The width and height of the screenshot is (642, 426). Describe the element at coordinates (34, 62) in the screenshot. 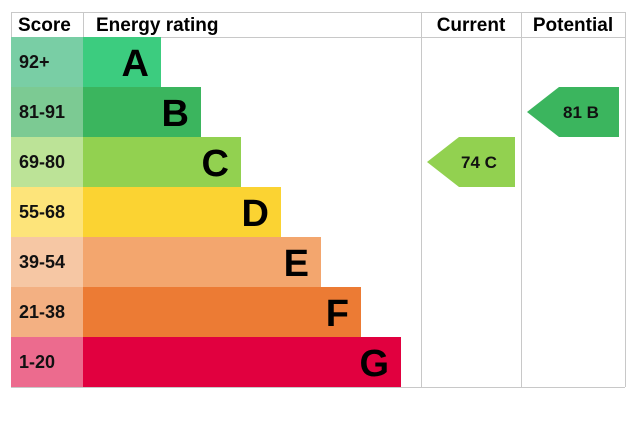

I see `score-range-a: 92+` at that location.